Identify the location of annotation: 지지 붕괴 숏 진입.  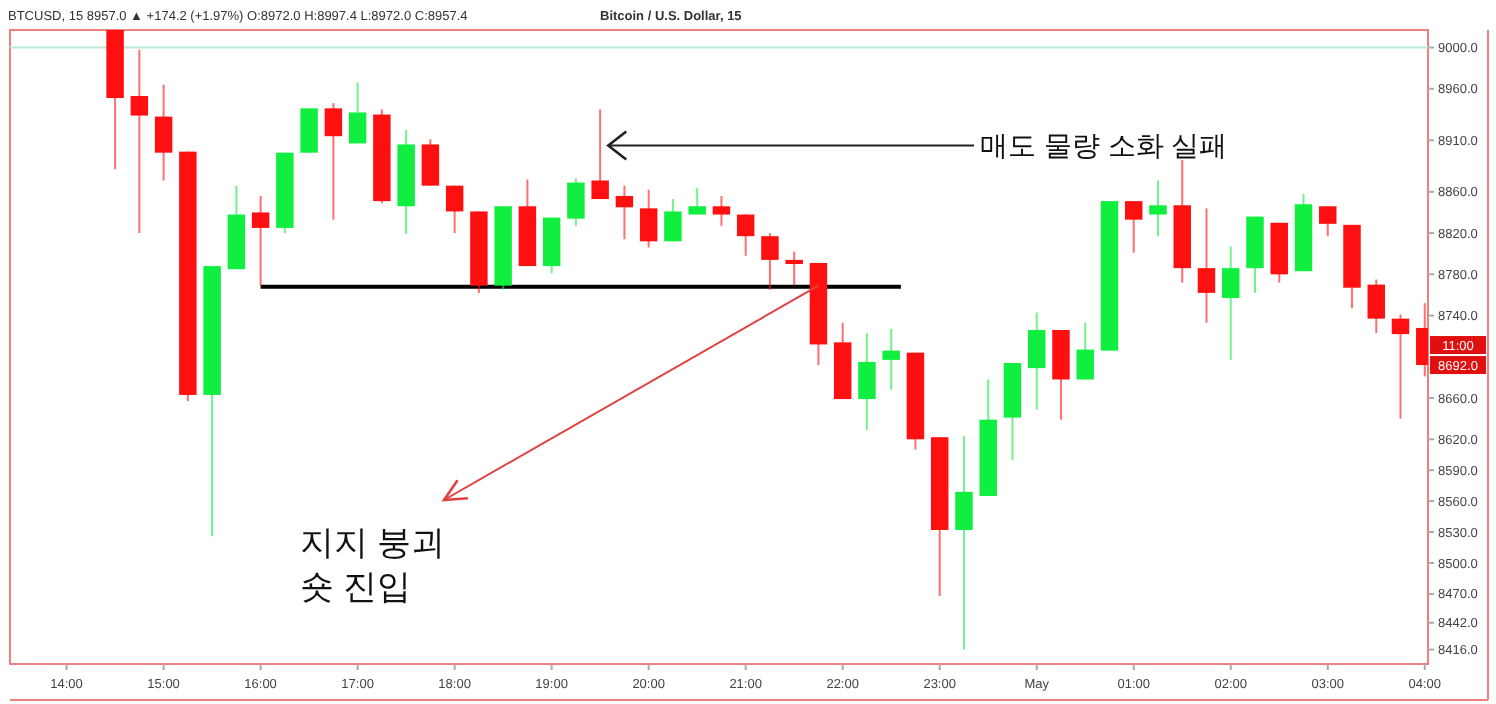
(373, 565).